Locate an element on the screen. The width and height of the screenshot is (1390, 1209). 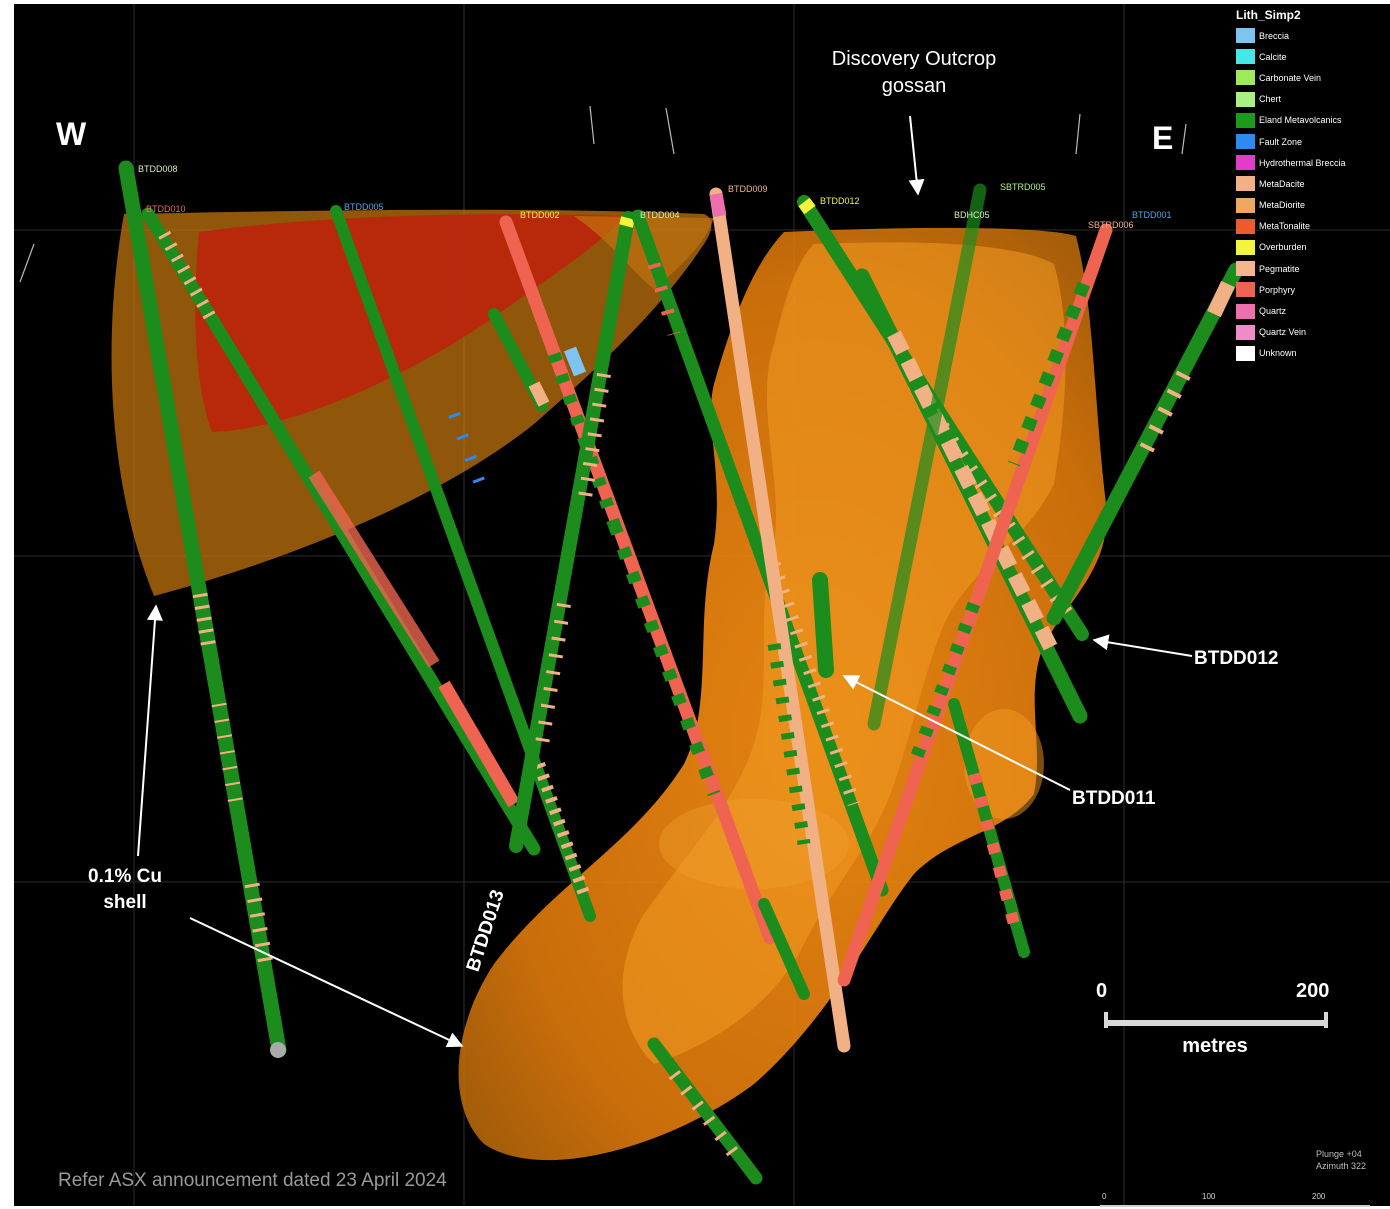
drillhole-btdd013 is located at coordinates (705, 1111).